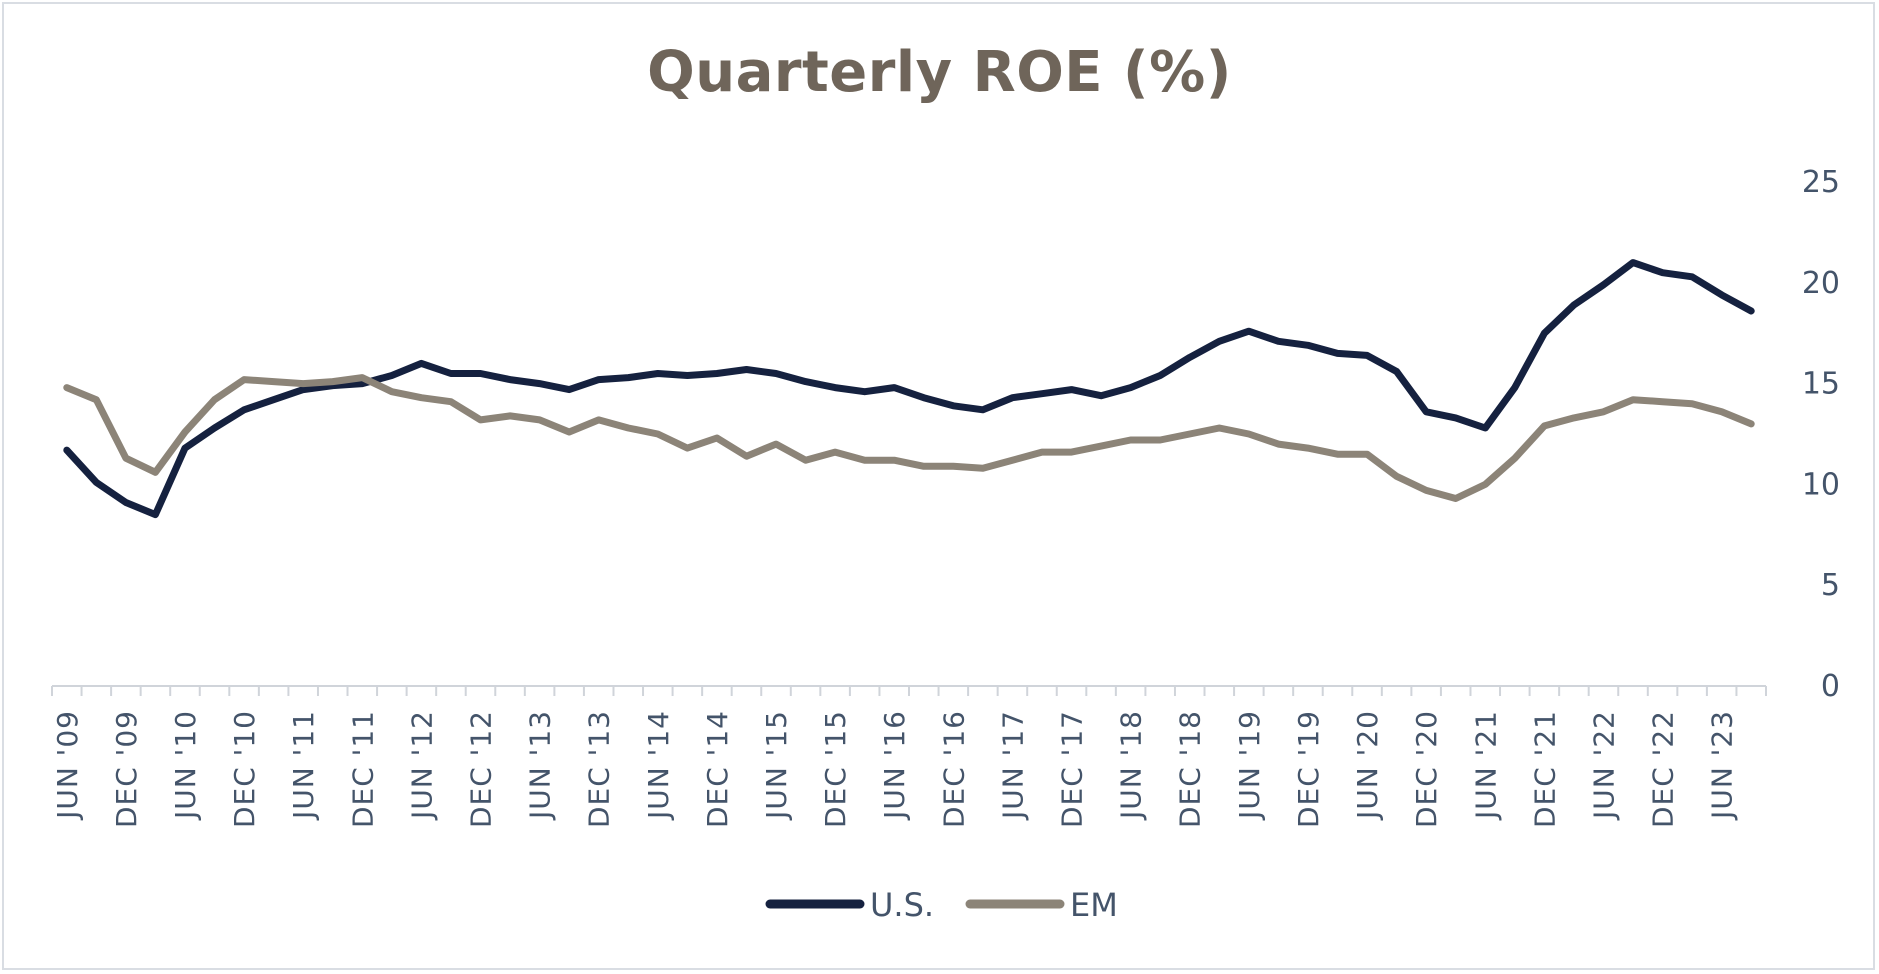  I want to click on x-tick-label: JUN '13, so click(540, 765).